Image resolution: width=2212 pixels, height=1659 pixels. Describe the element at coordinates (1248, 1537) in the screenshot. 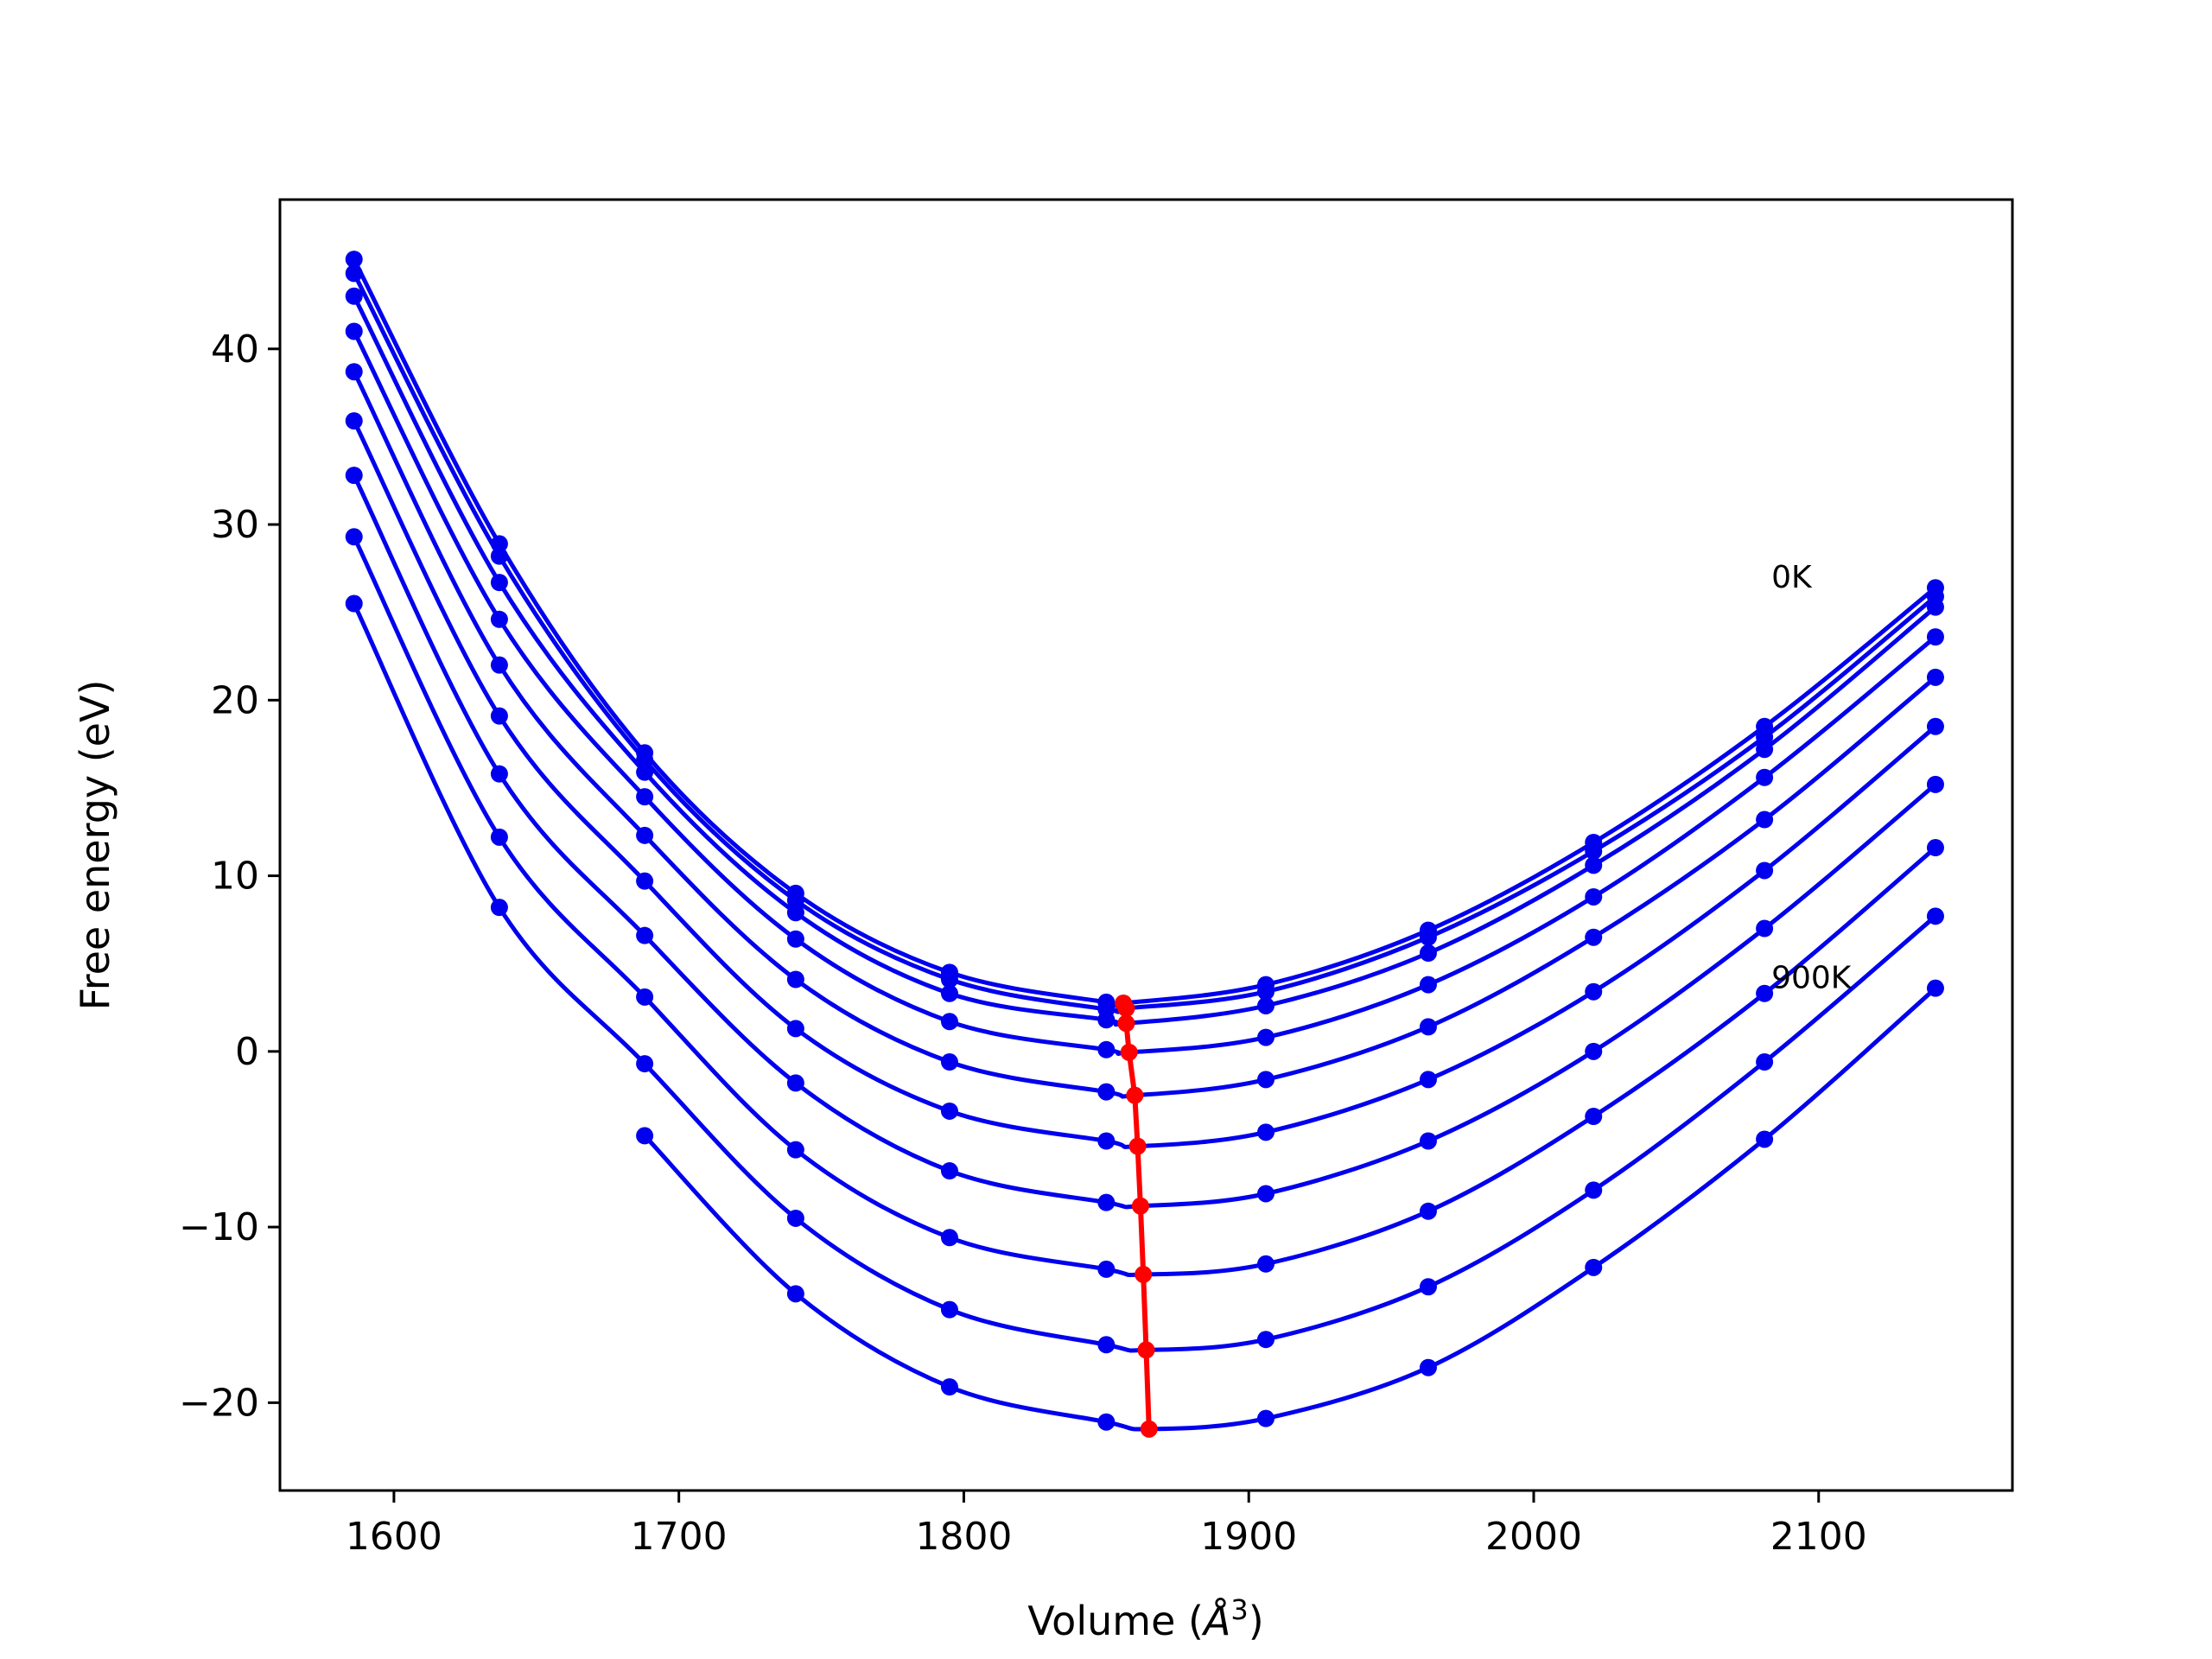

I see `x-tick-label: 1900` at that location.